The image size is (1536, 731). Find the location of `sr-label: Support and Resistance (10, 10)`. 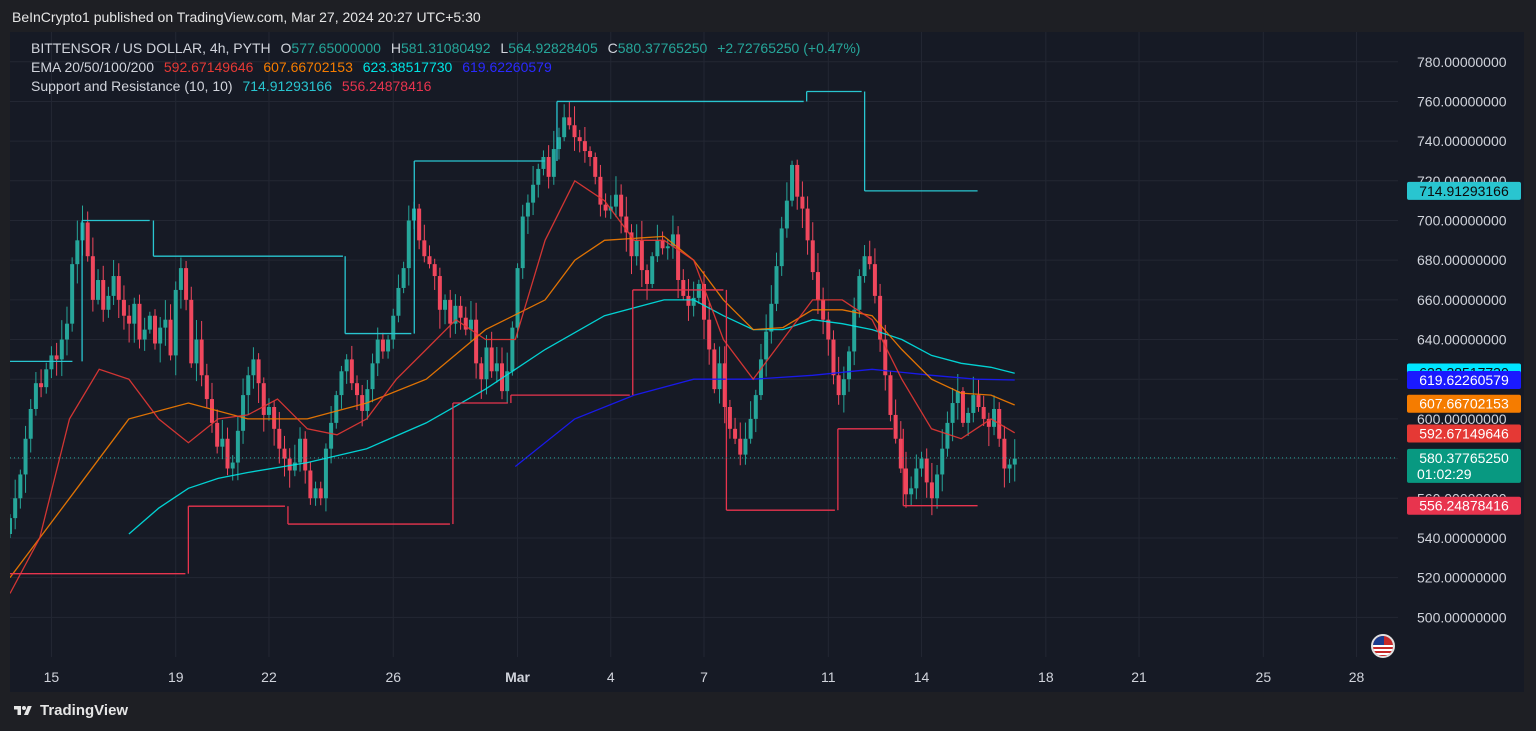

sr-label: Support and Resistance (10, 10) is located at coordinates (132, 86).